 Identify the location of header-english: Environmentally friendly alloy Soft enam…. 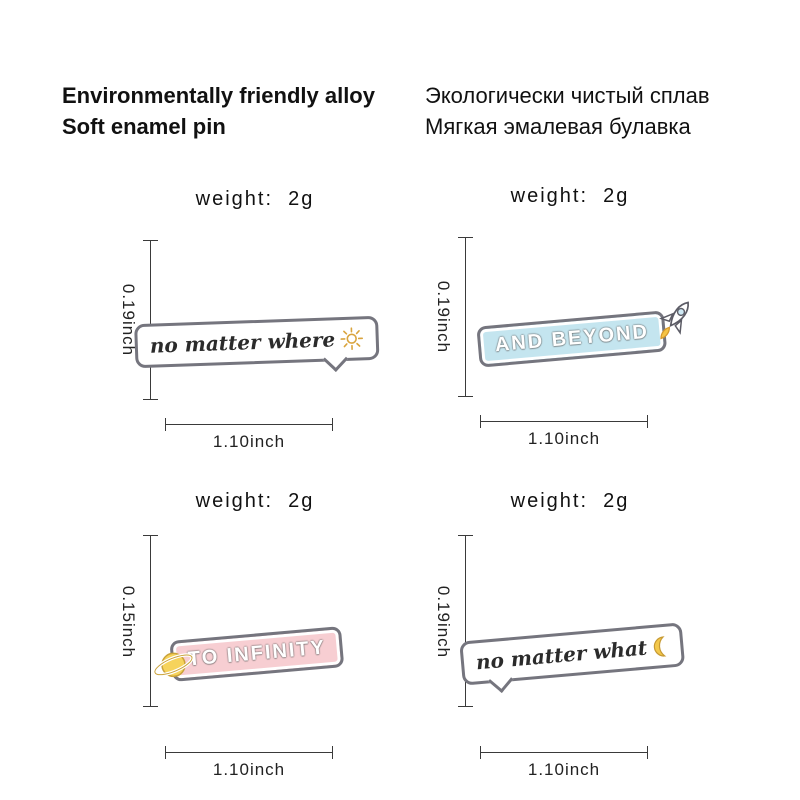
(218, 111).